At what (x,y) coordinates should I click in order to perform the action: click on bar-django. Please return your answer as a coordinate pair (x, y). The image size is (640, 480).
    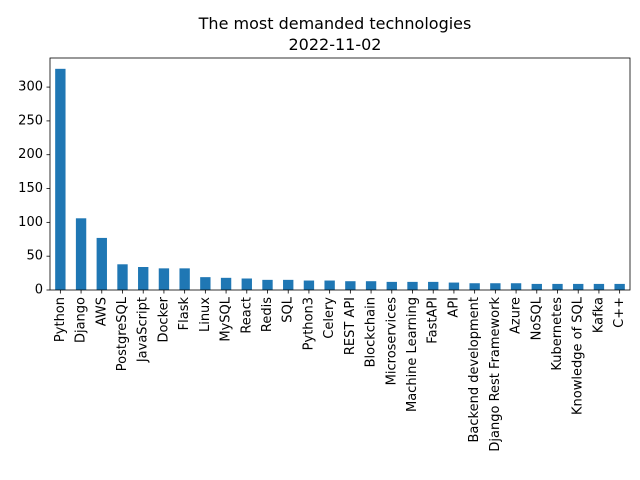
    Looking at the image, I should click on (81, 254).